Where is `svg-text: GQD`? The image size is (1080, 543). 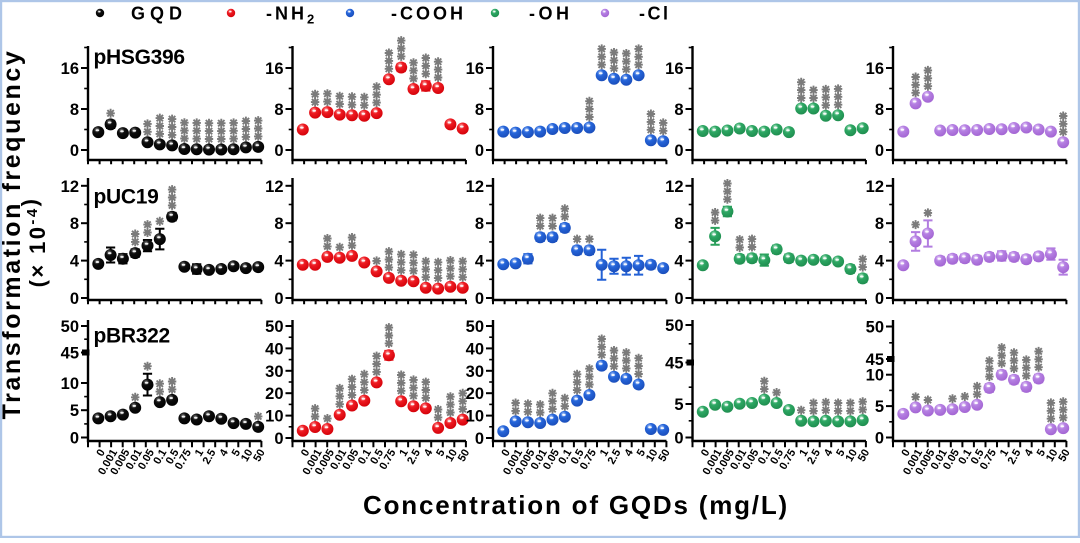 svg-text: GQD is located at coordinates (159, 14).